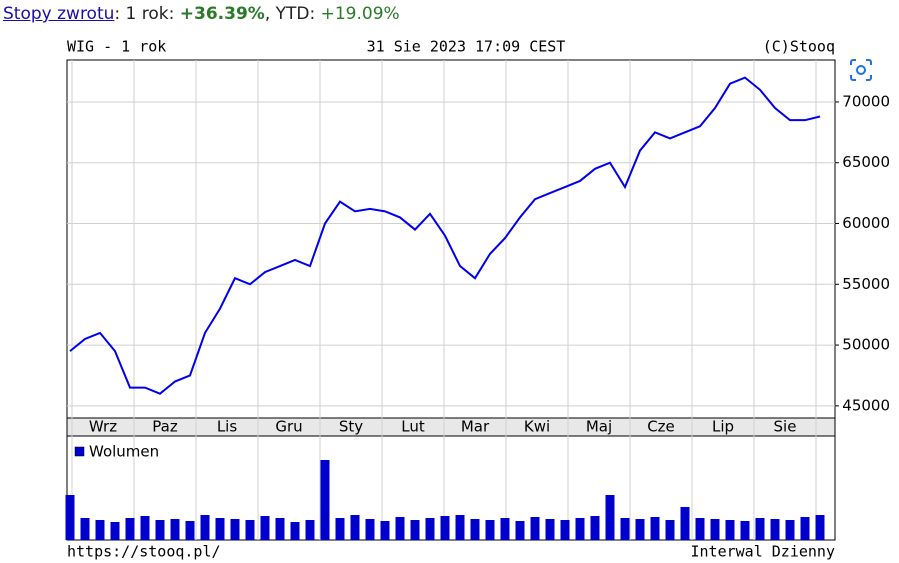  Describe the element at coordinates (866, 284) in the screenshot. I see `y-tick-label: 55000` at that location.